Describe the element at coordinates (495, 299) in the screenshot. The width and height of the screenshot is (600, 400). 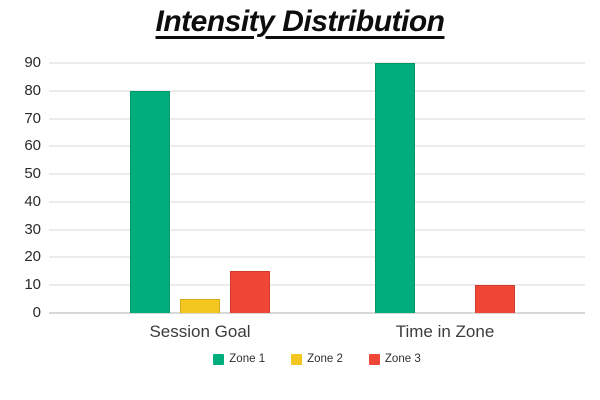
I see `bar-zone-3-time-in-zone` at that location.